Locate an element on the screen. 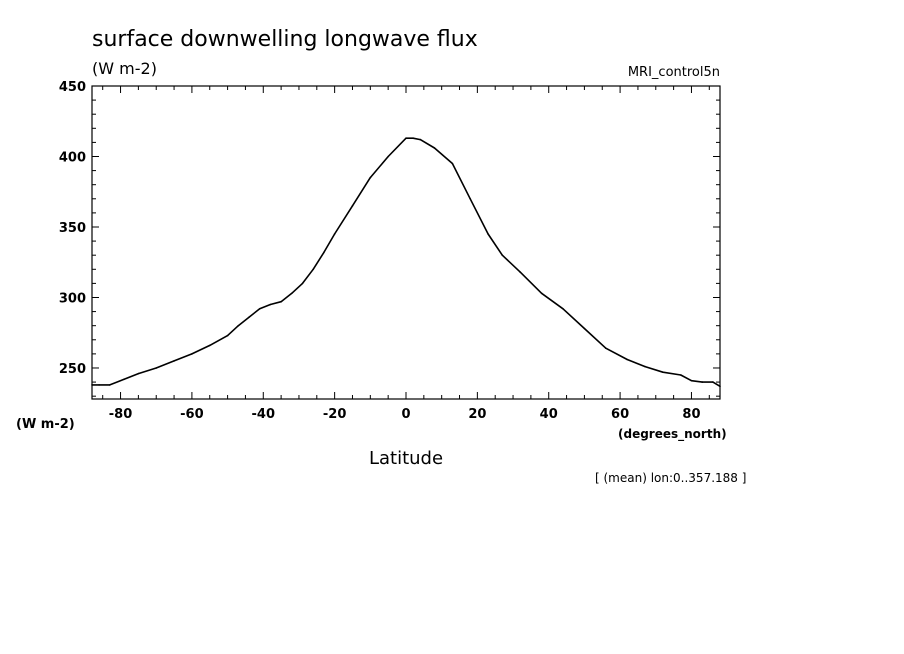  x-tick-label: 80 is located at coordinates (691, 414).